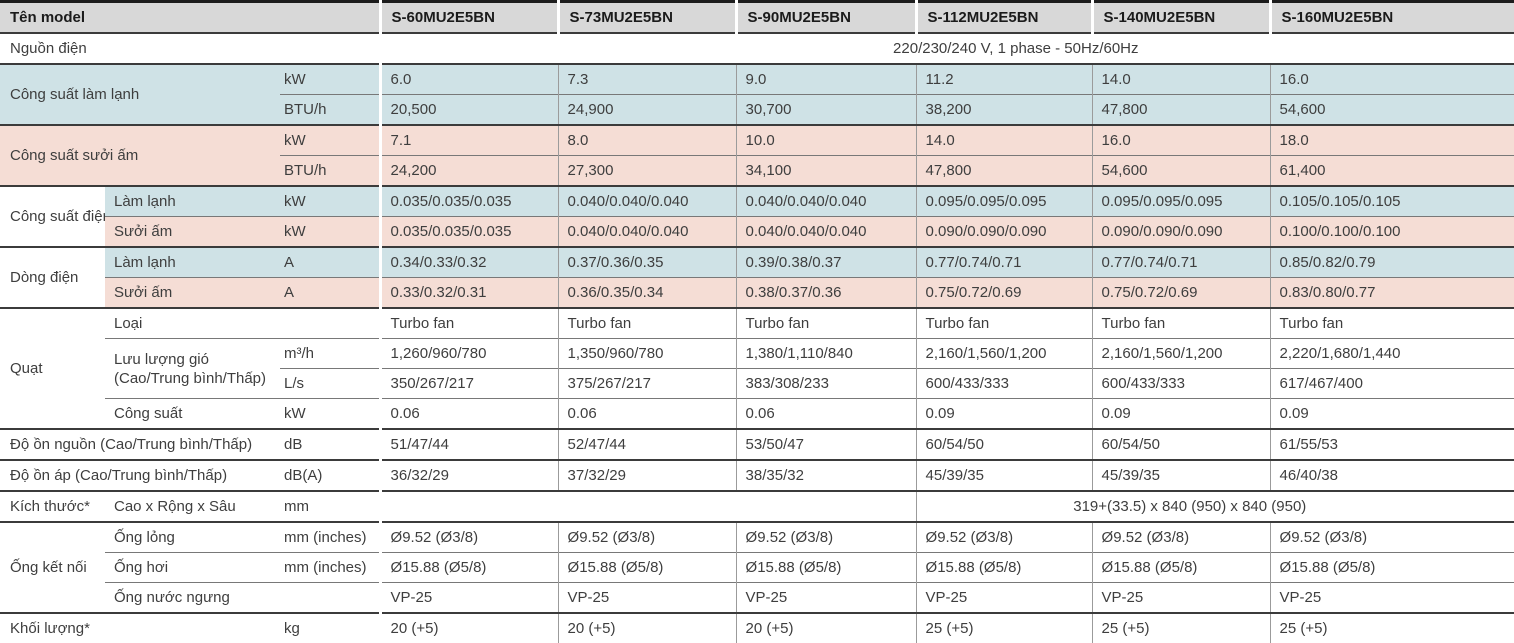 This screenshot has height=643, width=1514. What do you see at coordinates (192, 201) in the screenshot?
I see `sub-label-cell: Làm lạnh` at bounding box center [192, 201].